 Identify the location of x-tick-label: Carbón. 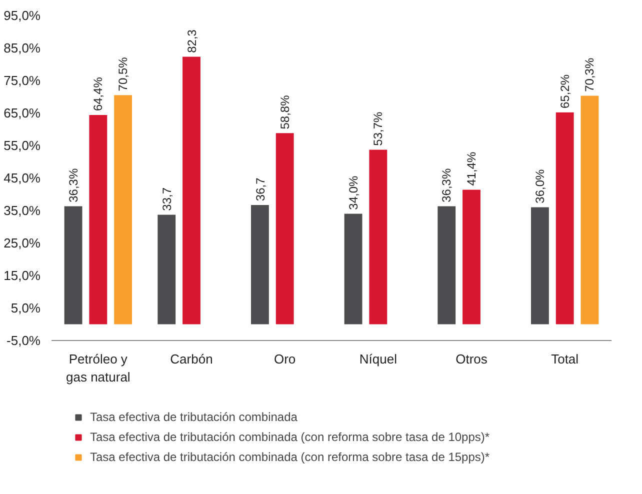
(191, 359).